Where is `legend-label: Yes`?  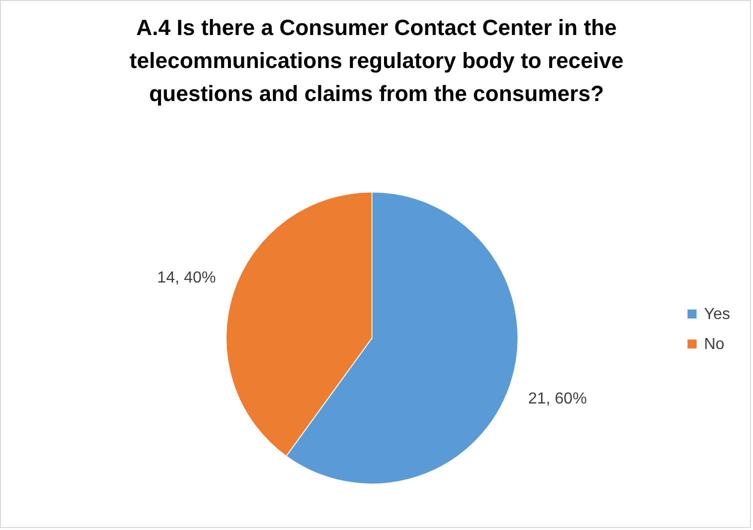
legend-label: Yes is located at coordinates (717, 314).